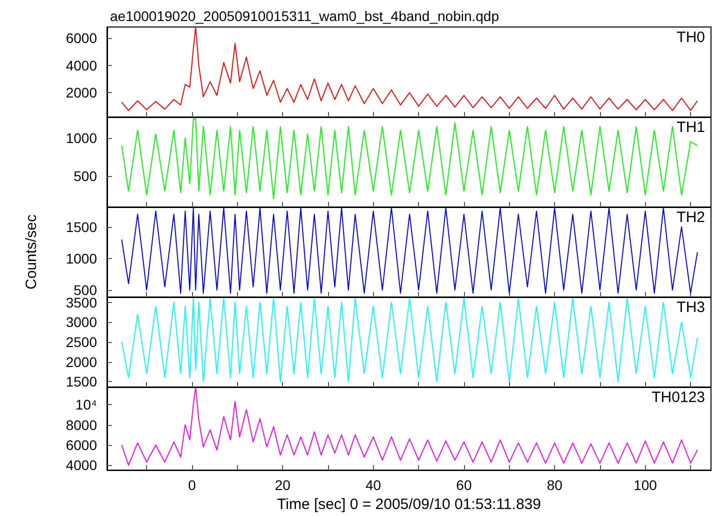 This screenshot has width=717, height=516. What do you see at coordinates (554, 485) in the screenshot?
I see `x-tick-label: 80` at bounding box center [554, 485].